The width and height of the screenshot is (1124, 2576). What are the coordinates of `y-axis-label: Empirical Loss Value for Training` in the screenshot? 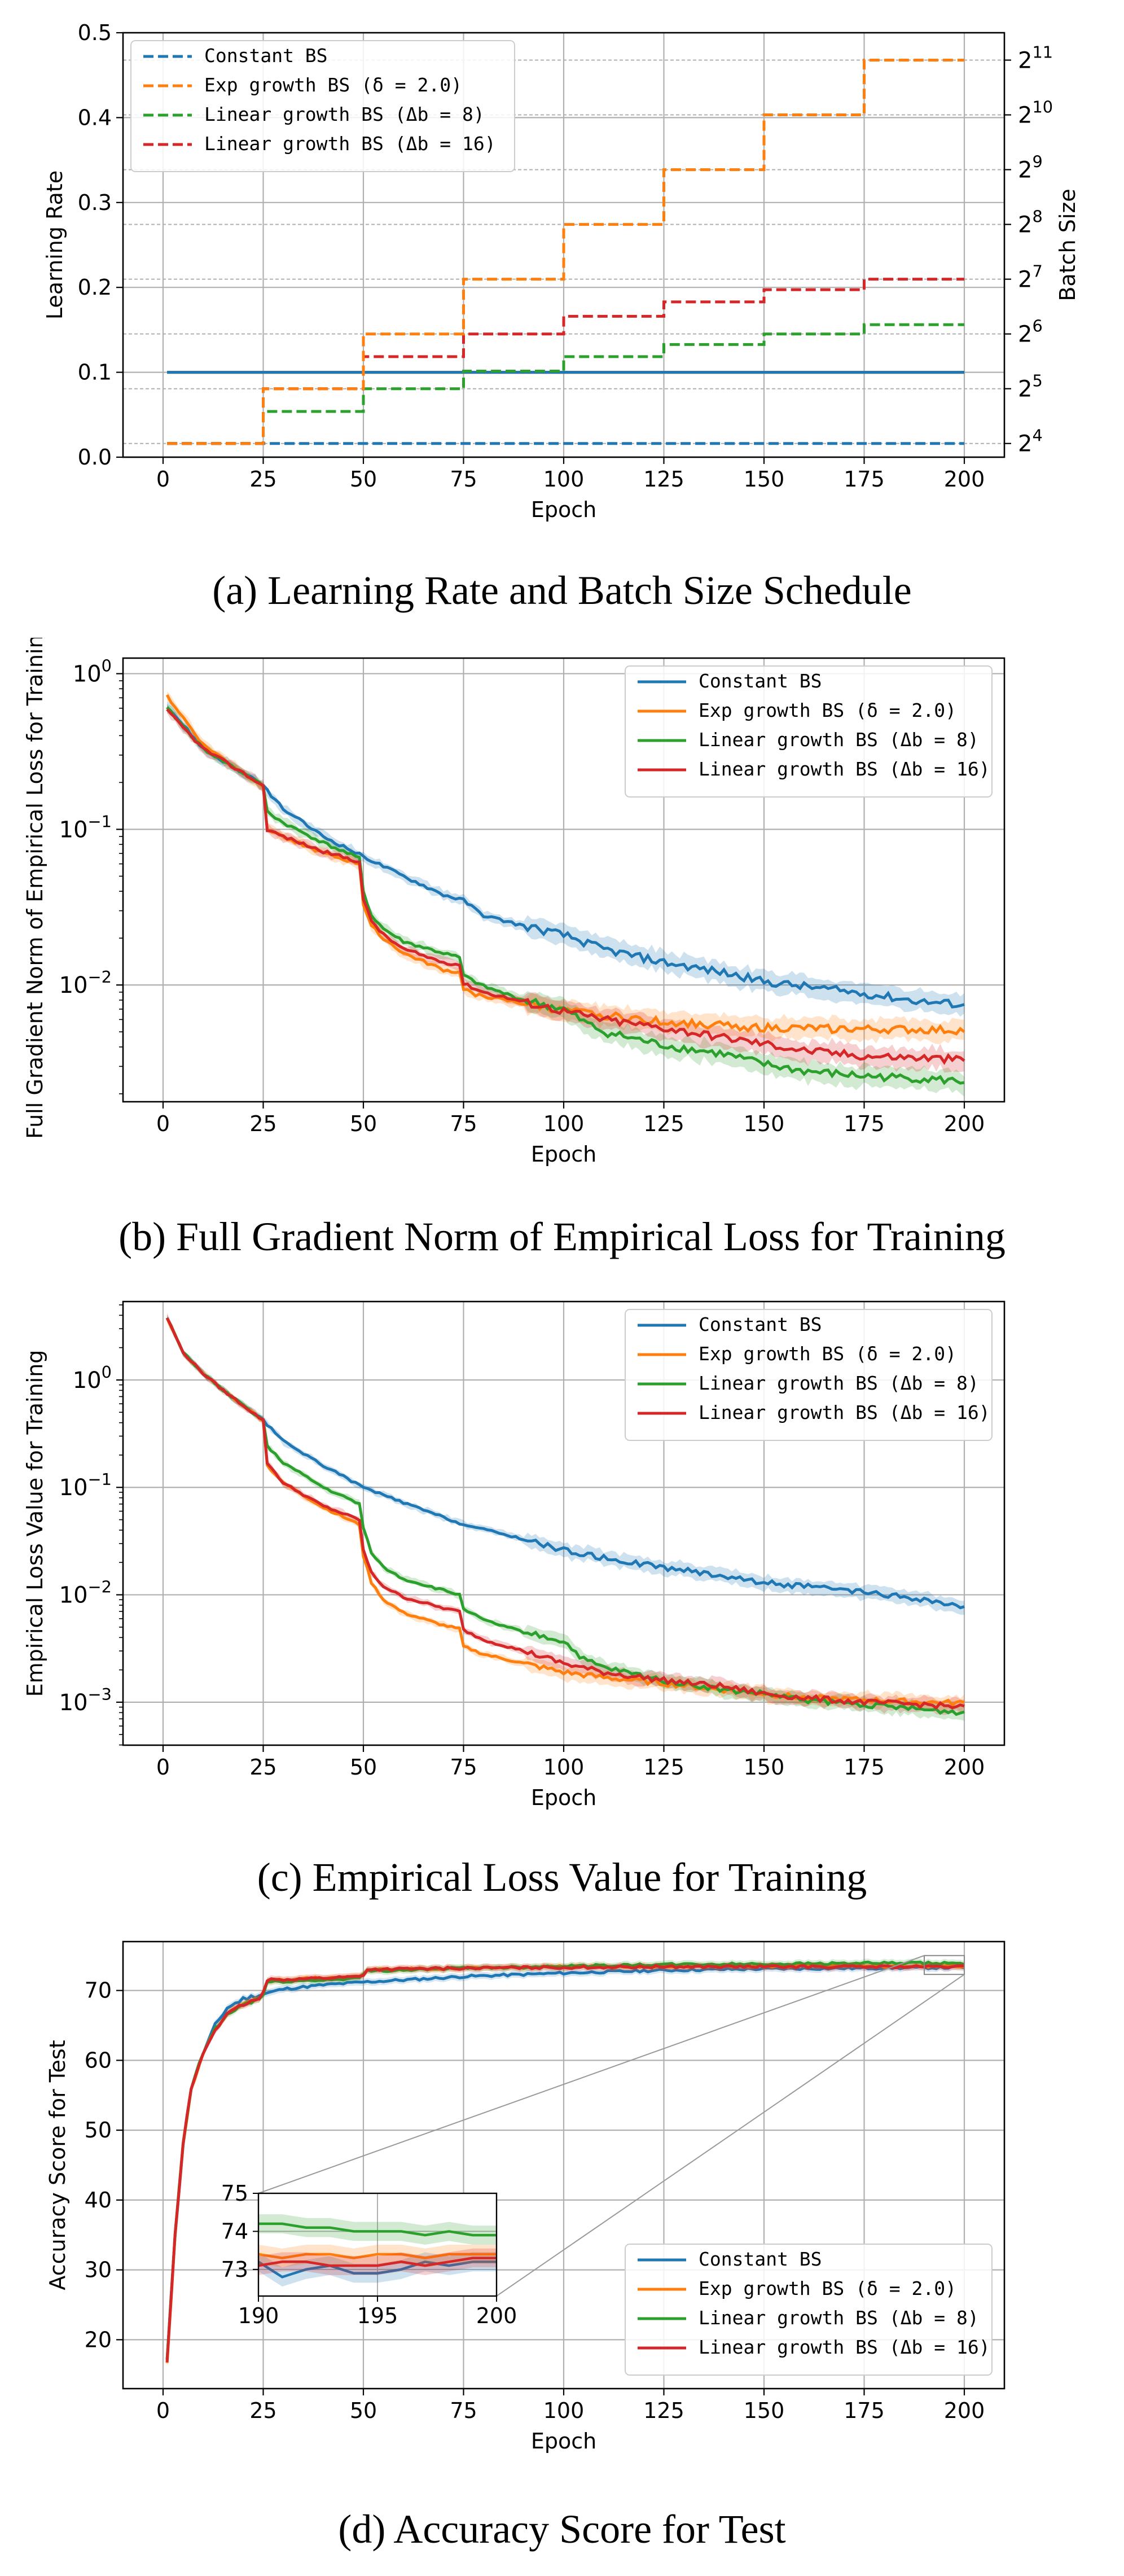 It's located at (35, 1523).